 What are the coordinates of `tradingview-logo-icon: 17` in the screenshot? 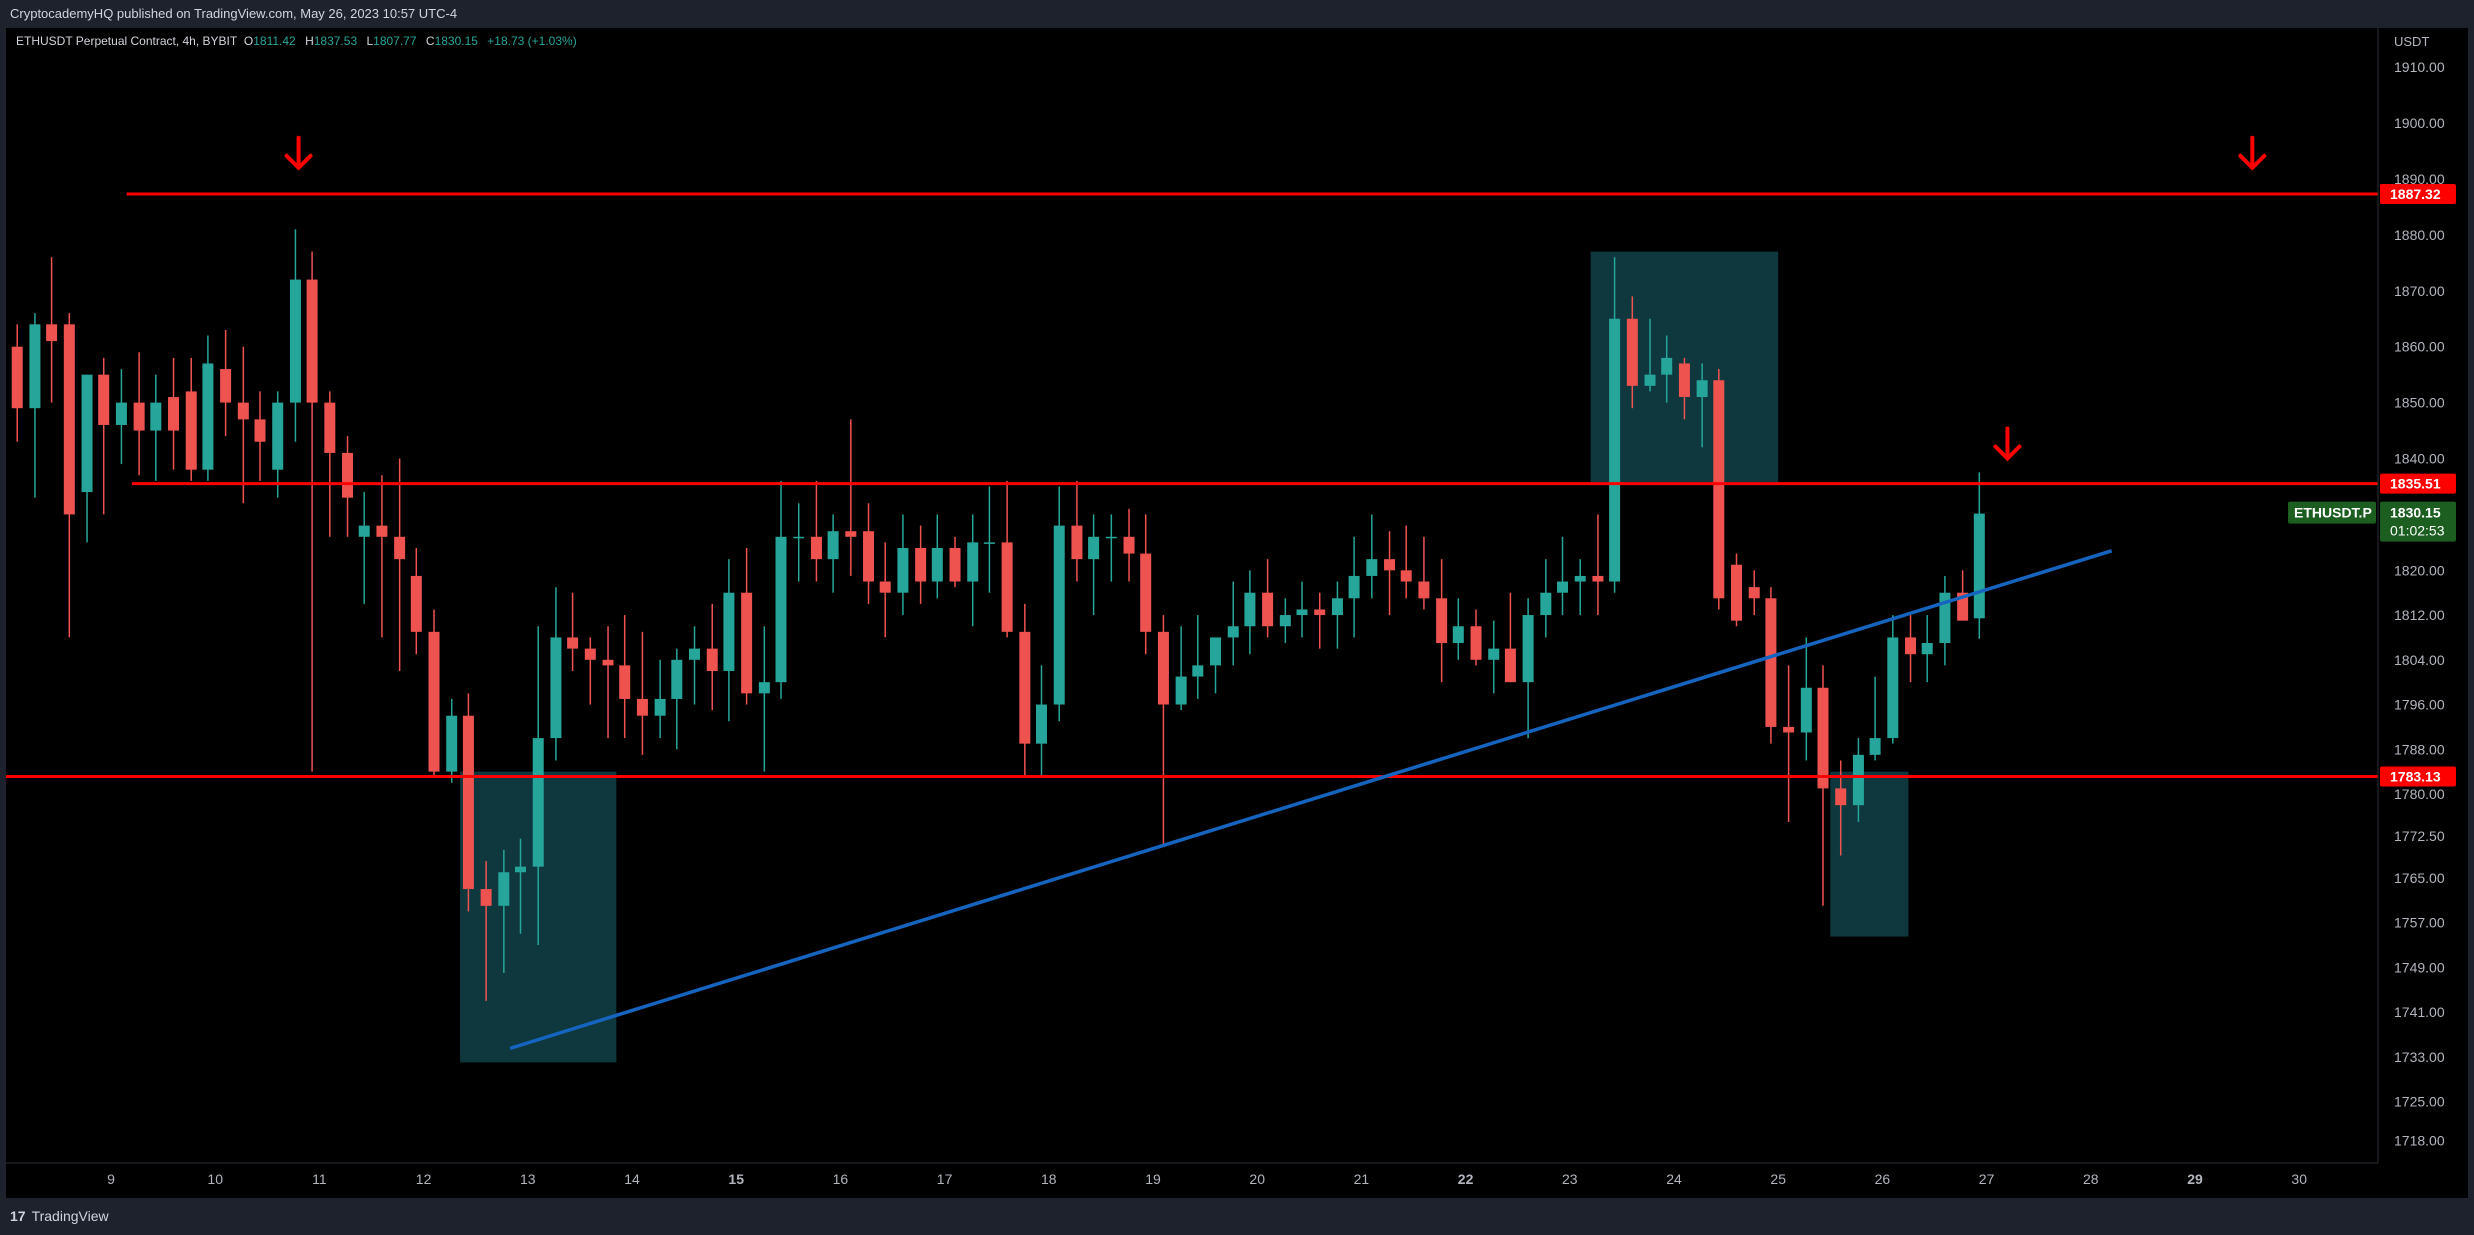 It's located at (18, 1216).